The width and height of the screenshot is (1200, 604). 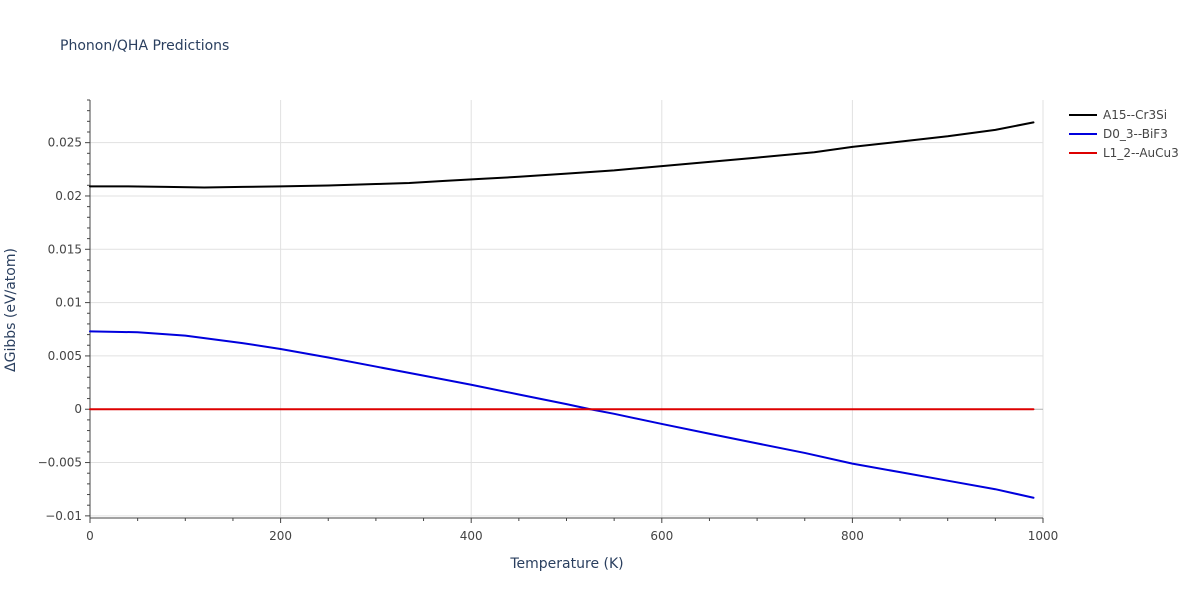 What do you see at coordinates (471, 536) in the screenshot?
I see `x-tick-label: 400` at bounding box center [471, 536].